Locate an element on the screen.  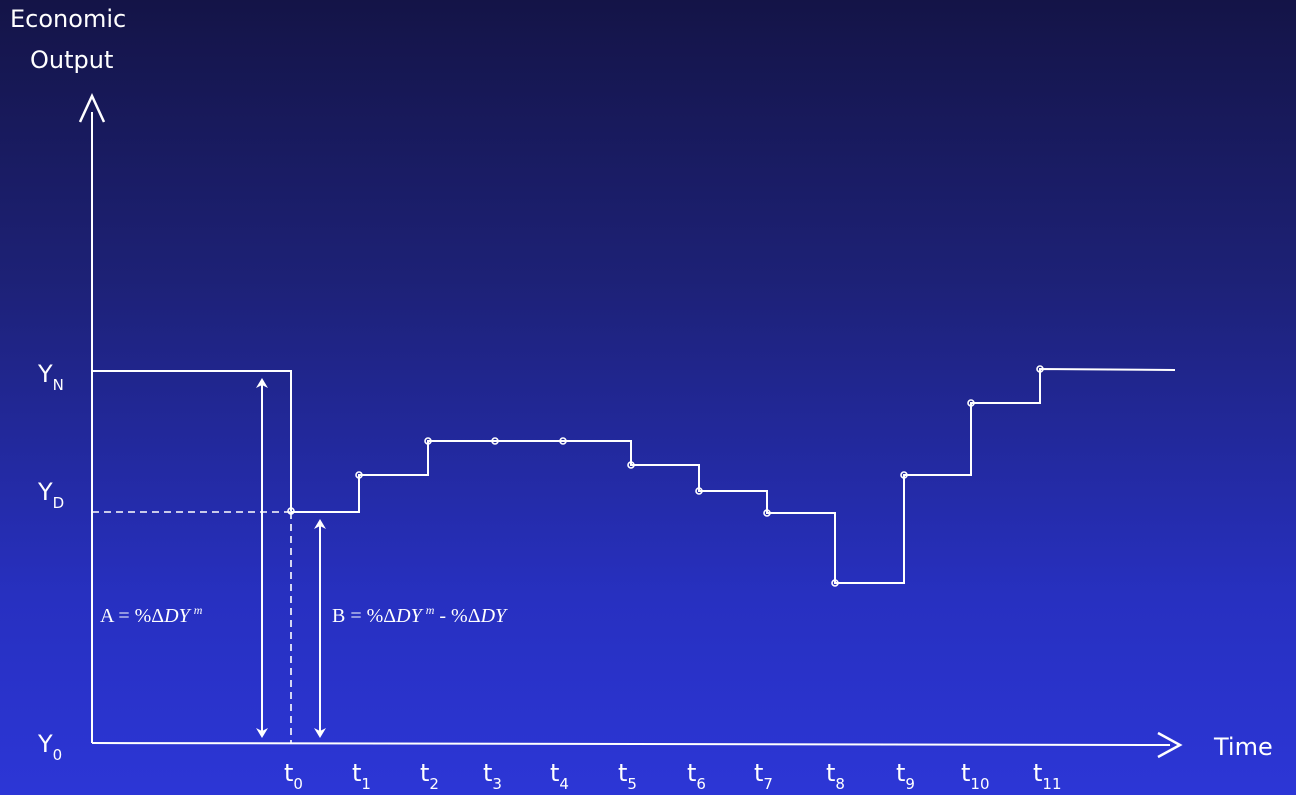
y-level-label: YN is located at coordinates (50, 377).